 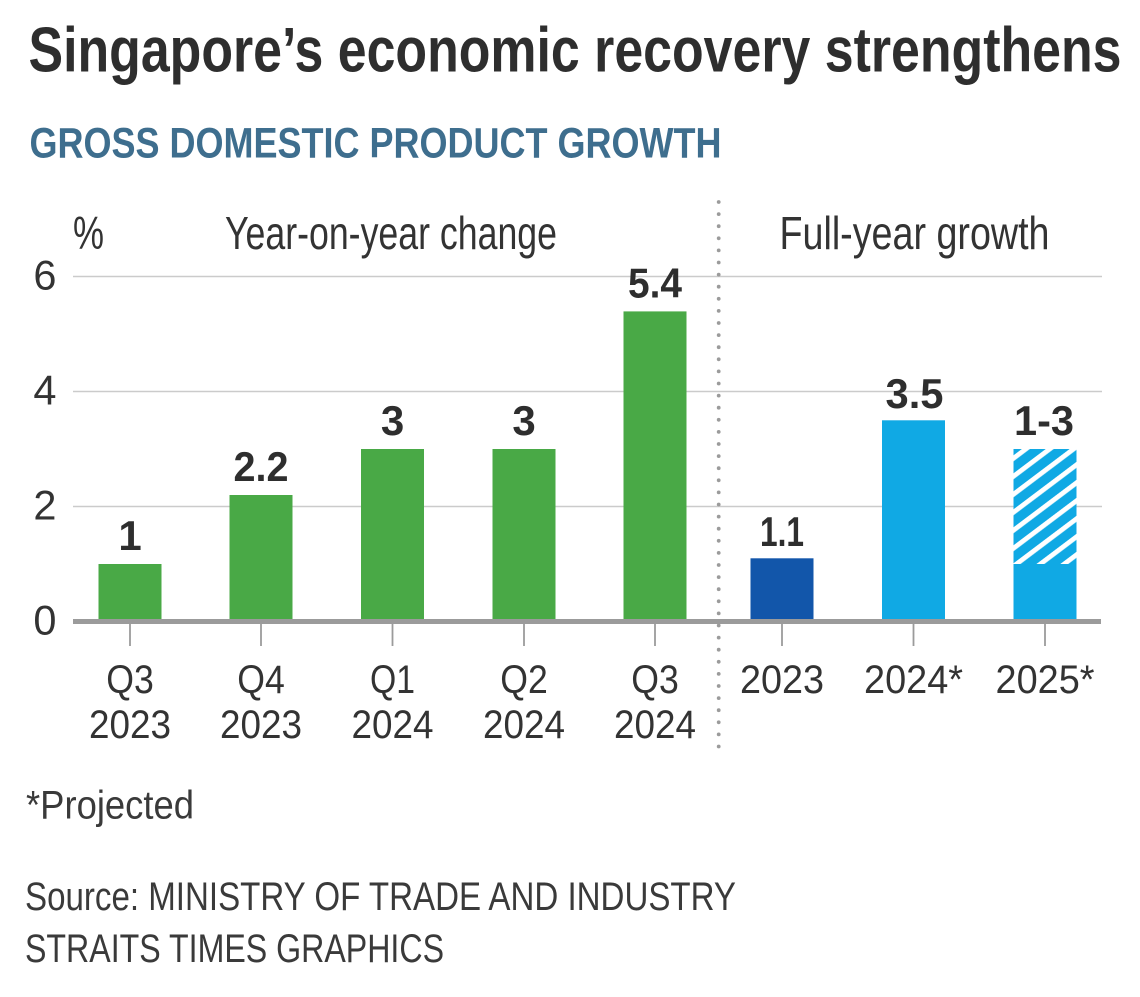 What do you see at coordinates (915, 393) in the screenshot?
I see `svg-text: 3.5` at bounding box center [915, 393].